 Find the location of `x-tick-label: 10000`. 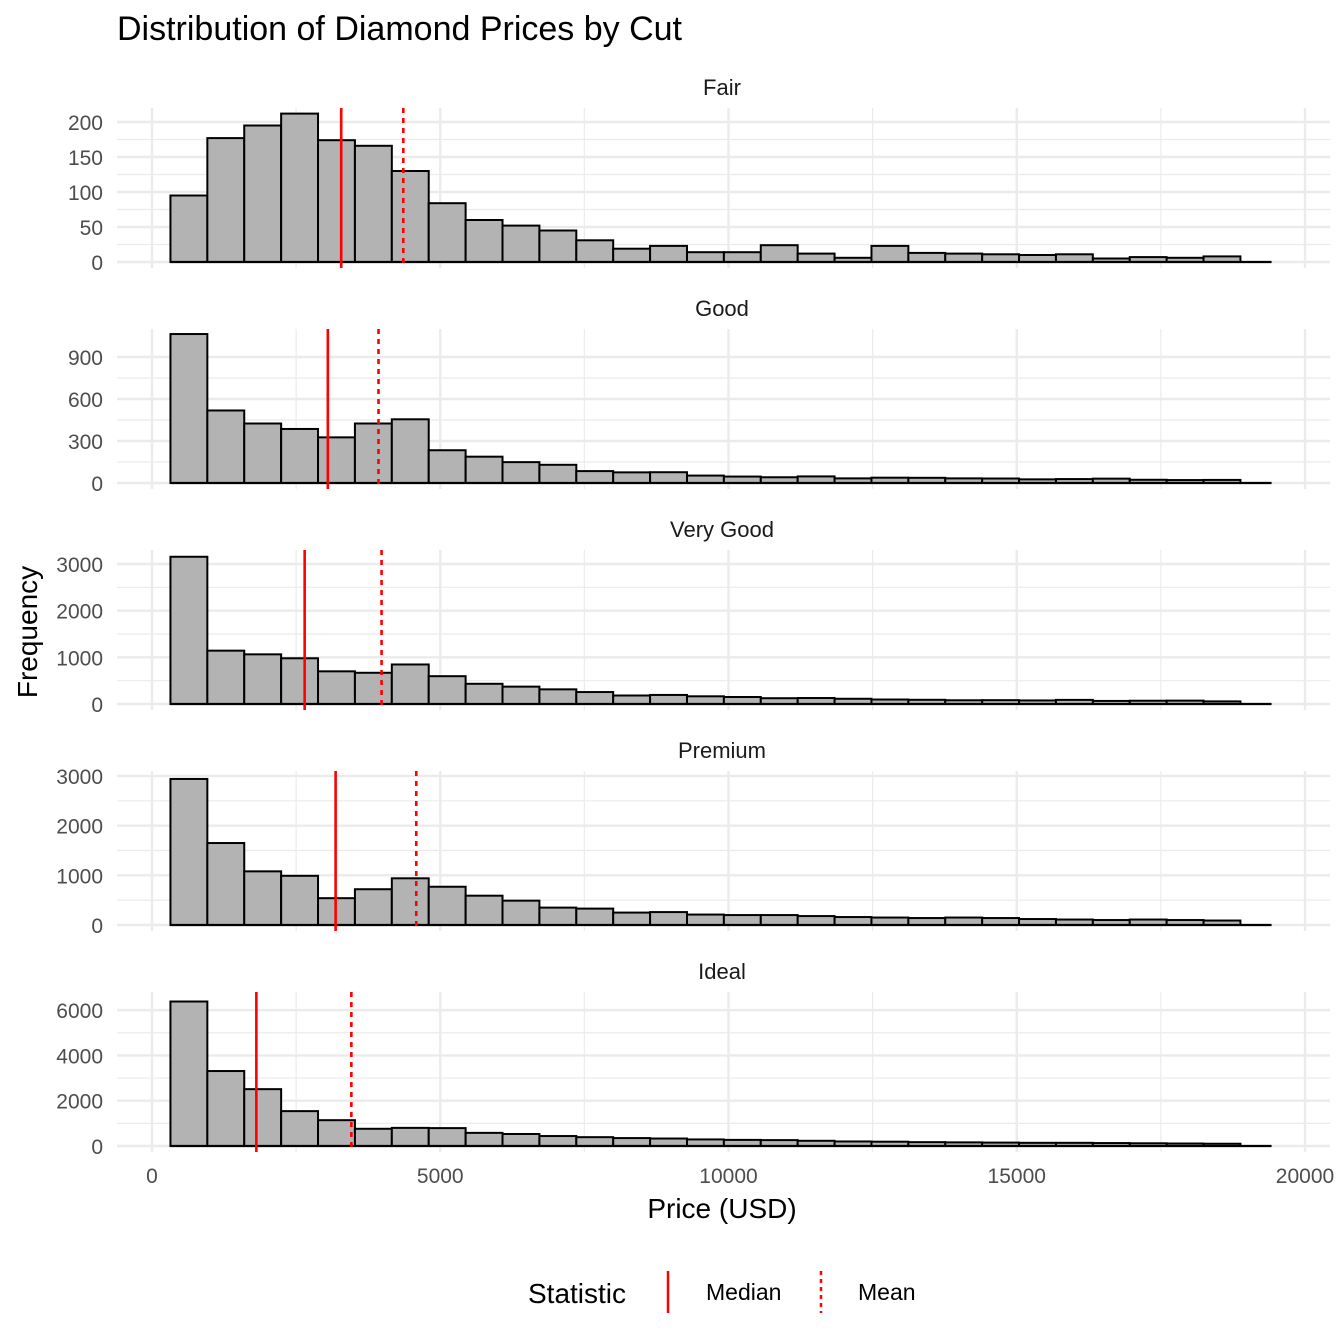

x-tick-label: 10000 is located at coordinates (728, 1176).